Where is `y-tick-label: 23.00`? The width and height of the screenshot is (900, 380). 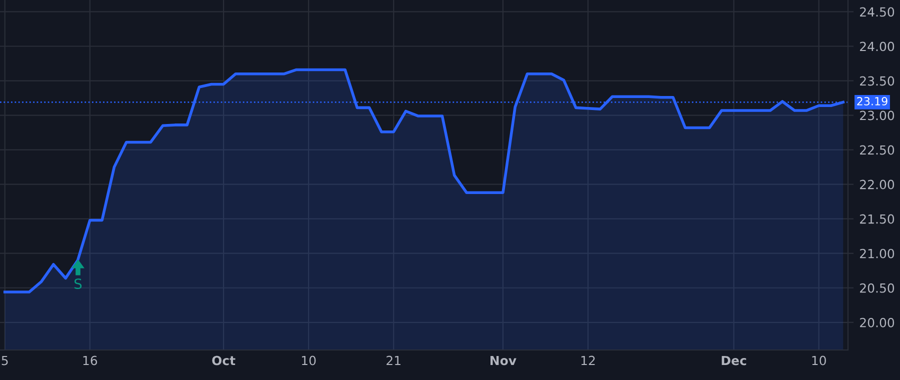 y-tick-label: 23.00 is located at coordinates (877, 115).